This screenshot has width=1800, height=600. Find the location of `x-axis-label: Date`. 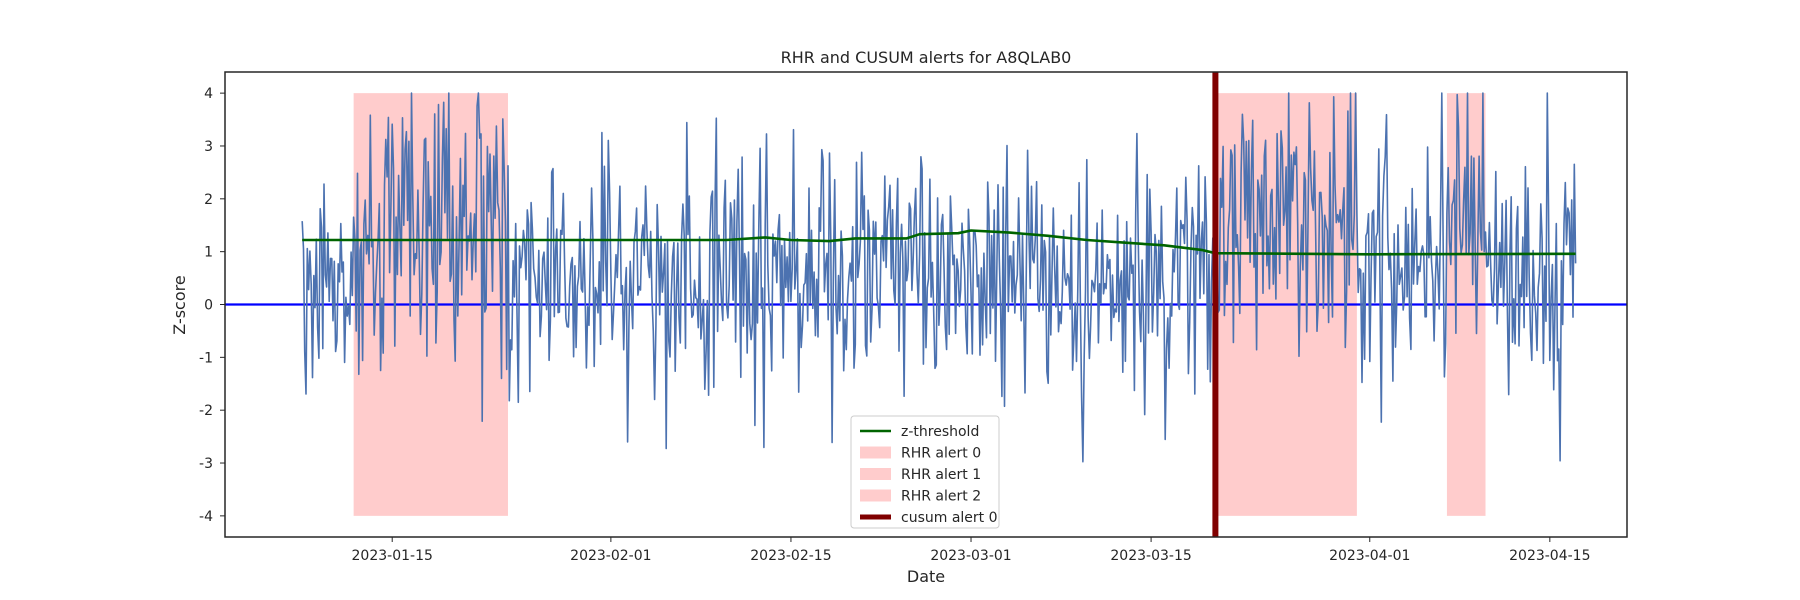

x-axis-label: Date is located at coordinates (926, 576).